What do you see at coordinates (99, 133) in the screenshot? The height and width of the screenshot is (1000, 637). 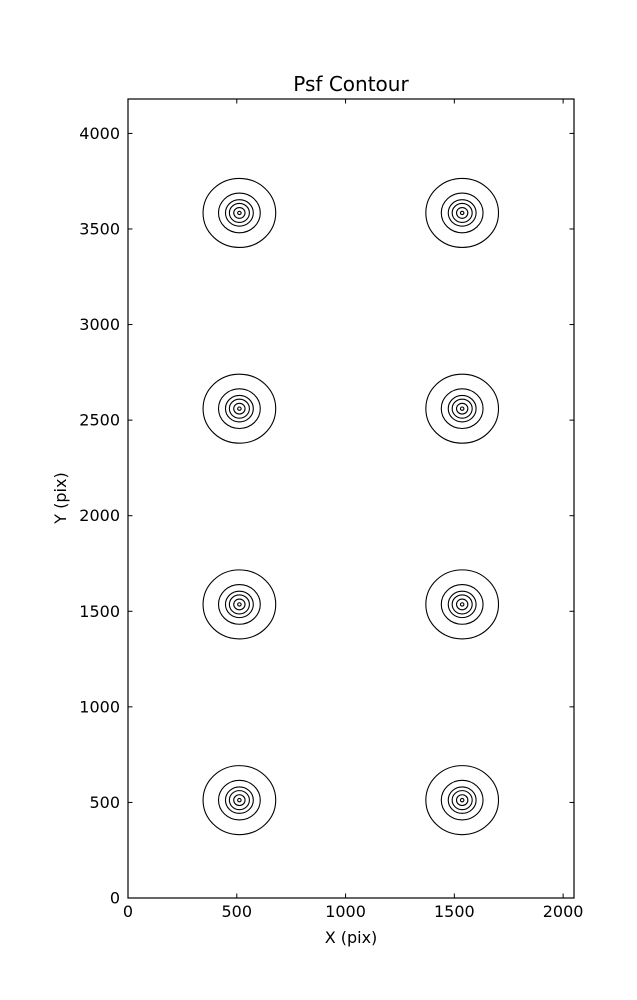 I see `y-tick-label: 4000` at bounding box center [99, 133].